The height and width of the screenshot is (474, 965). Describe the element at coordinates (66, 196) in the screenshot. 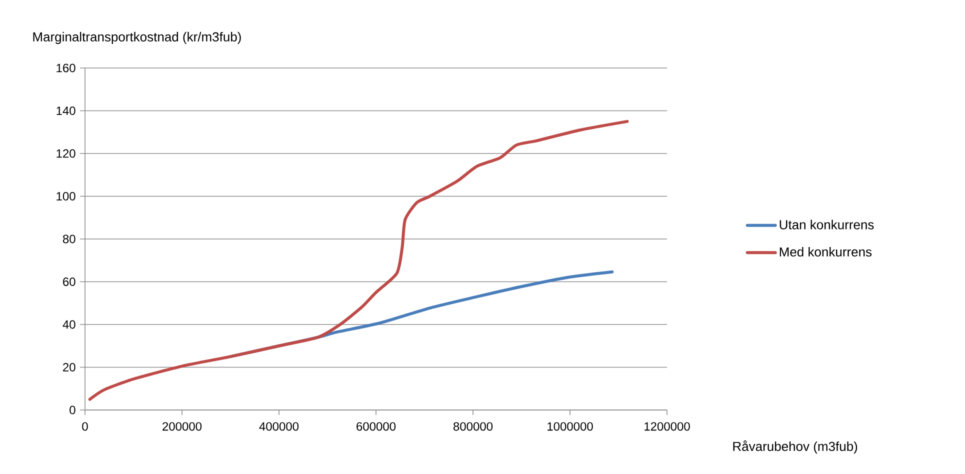

I see `y-tick-label: 100` at that location.